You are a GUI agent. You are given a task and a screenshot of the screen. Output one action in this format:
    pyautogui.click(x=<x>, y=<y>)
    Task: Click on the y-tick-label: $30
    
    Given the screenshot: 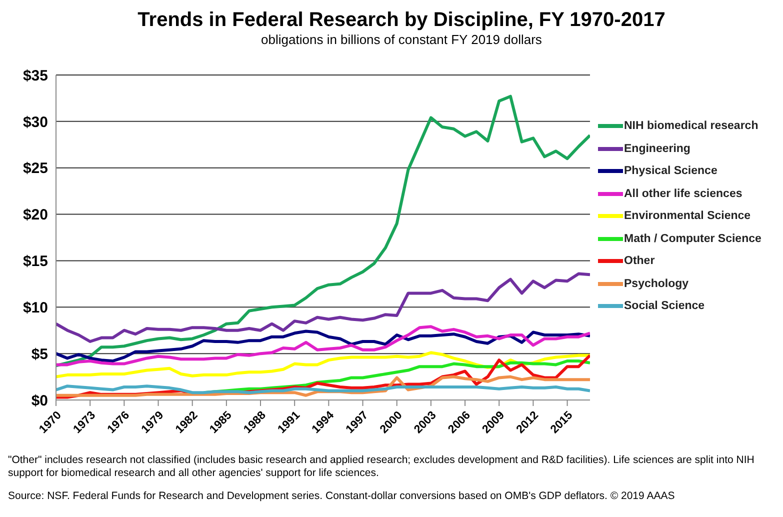 What is the action you would take?
    pyautogui.click(x=35, y=122)
    